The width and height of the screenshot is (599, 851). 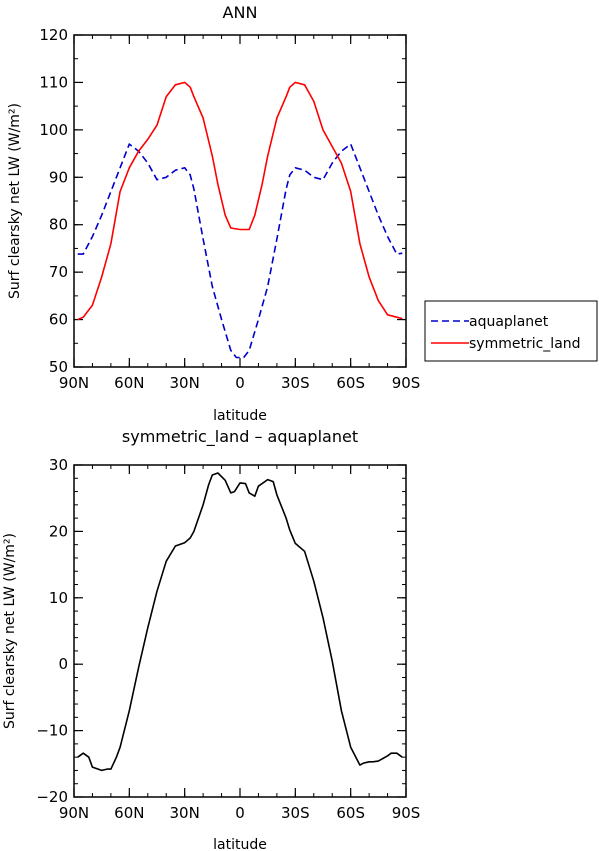 I want to click on top-chart-legend: aquaplanet symmetric_land, so click(x=511, y=331).